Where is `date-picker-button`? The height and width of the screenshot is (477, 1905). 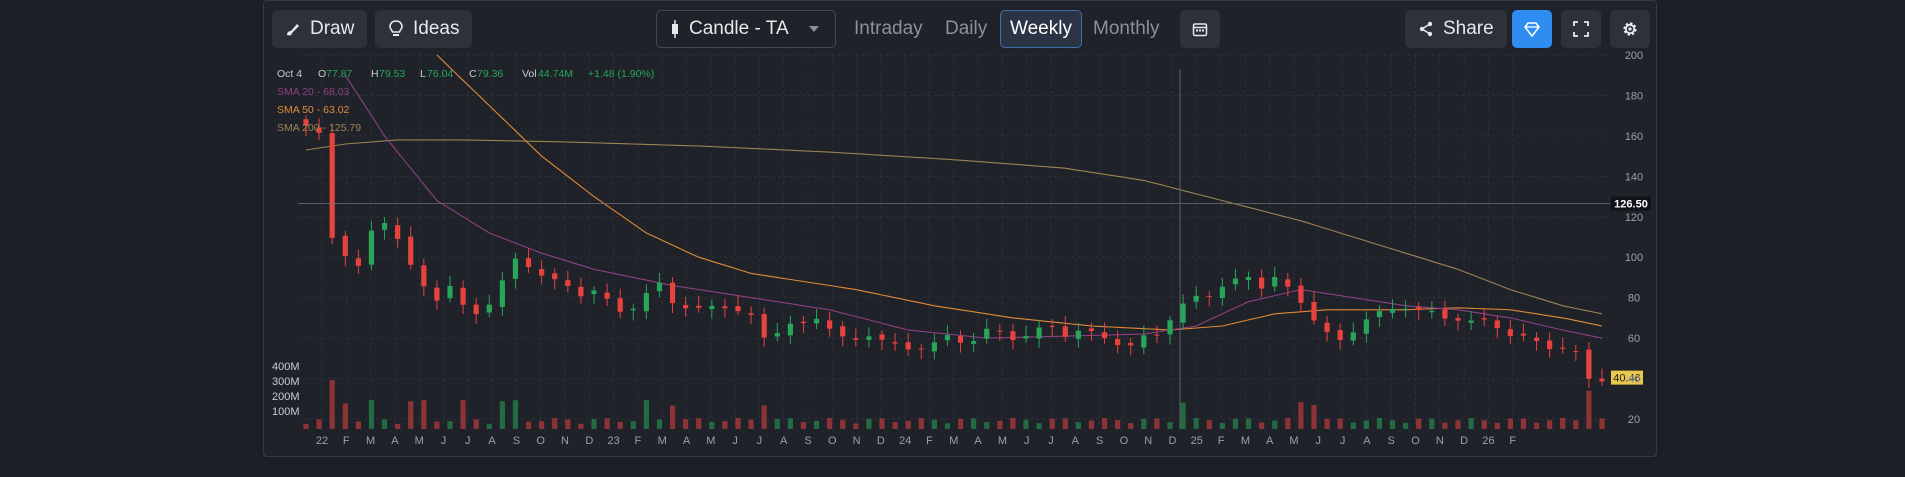
date-picker-button is located at coordinates (1200, 29).